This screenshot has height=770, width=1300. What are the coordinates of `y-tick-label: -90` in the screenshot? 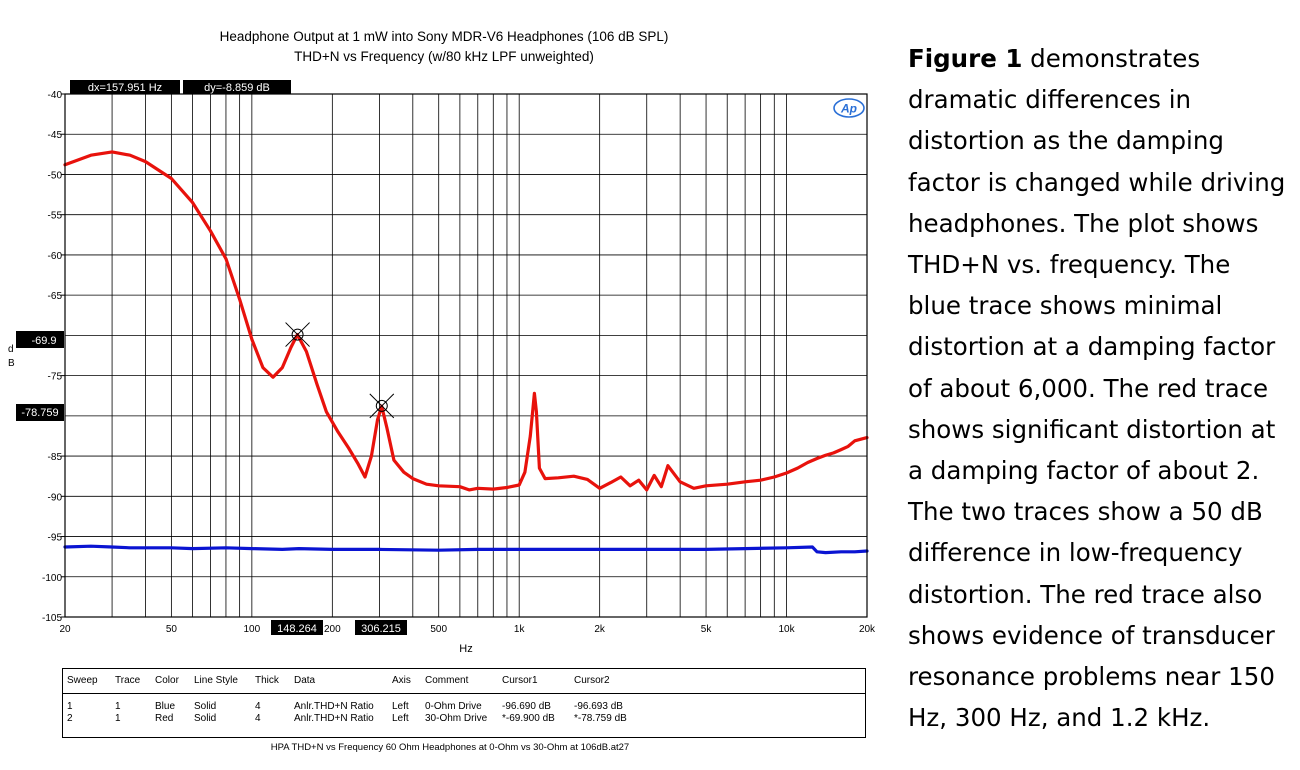 It's located at (55, 497).